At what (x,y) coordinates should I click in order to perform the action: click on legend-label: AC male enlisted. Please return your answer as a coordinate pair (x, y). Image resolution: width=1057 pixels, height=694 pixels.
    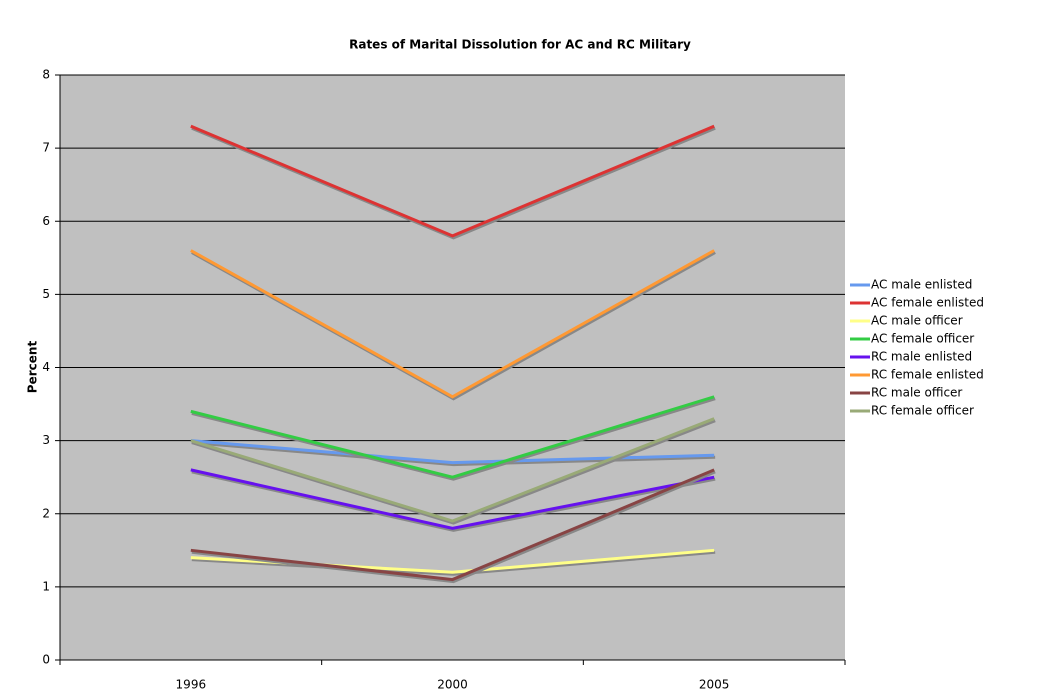
    Looking at the image, I should click on (921, 285).